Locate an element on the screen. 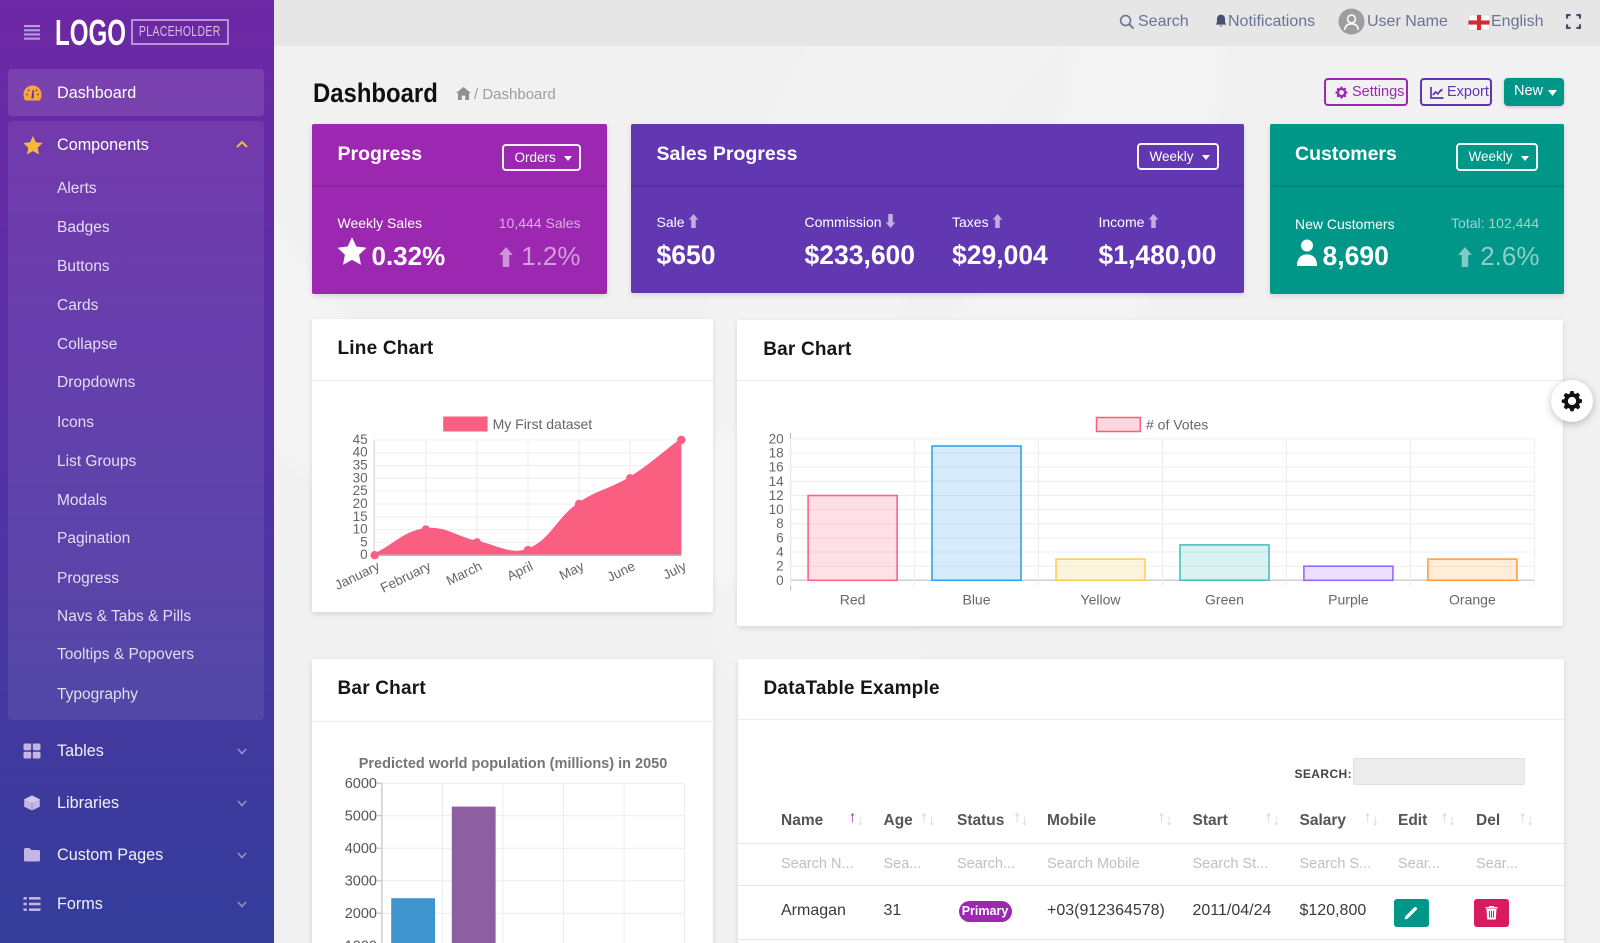  svg-text: 4 is located at coordinates (780, 552).